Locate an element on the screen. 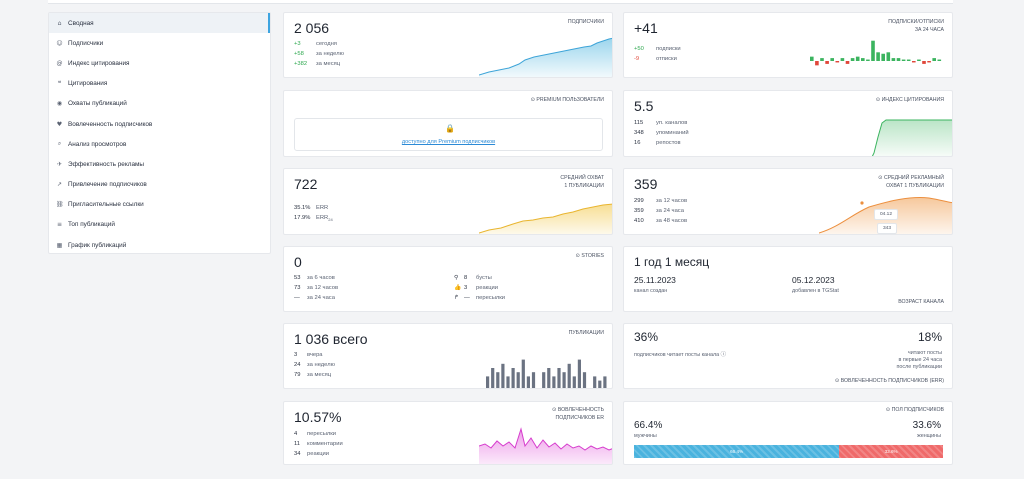  sidebar-item-3: ❝ Цитирования is located at coordinates (159, 84).